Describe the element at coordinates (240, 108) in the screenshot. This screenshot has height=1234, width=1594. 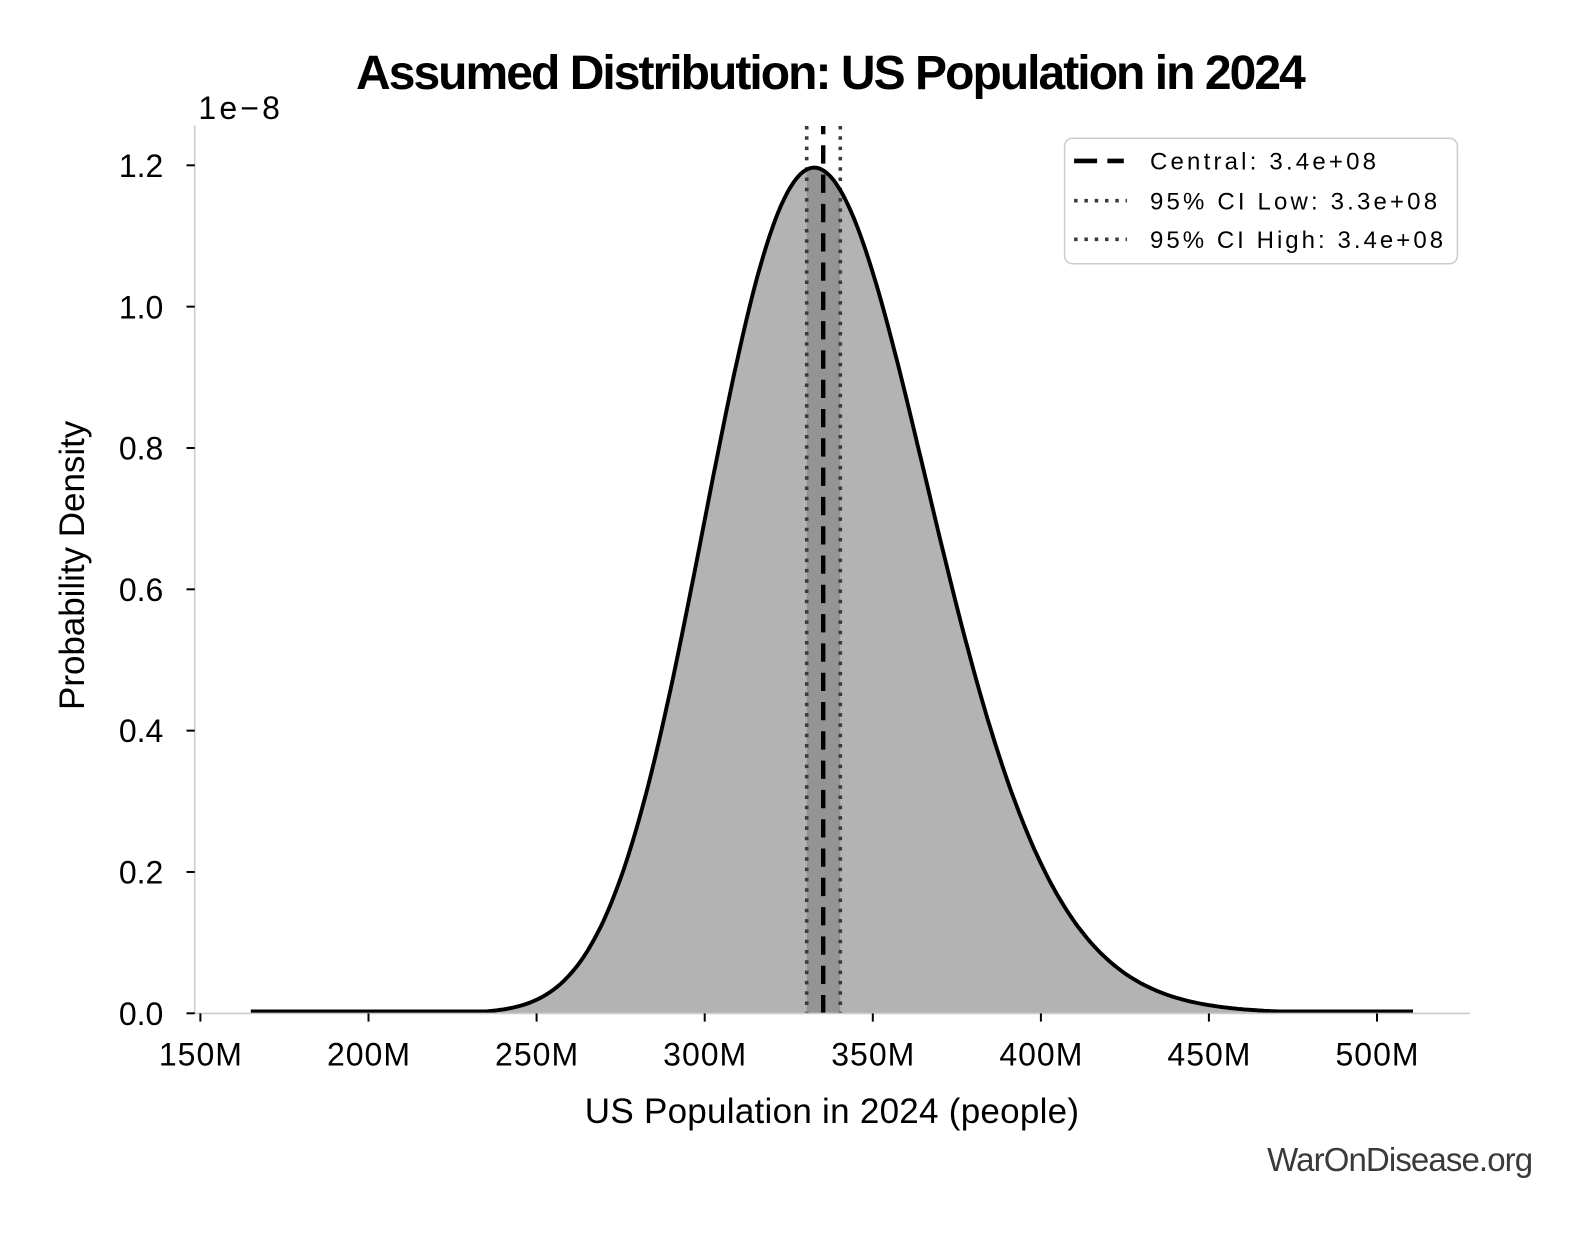
I see `svg-text: 1e−8` at that location.